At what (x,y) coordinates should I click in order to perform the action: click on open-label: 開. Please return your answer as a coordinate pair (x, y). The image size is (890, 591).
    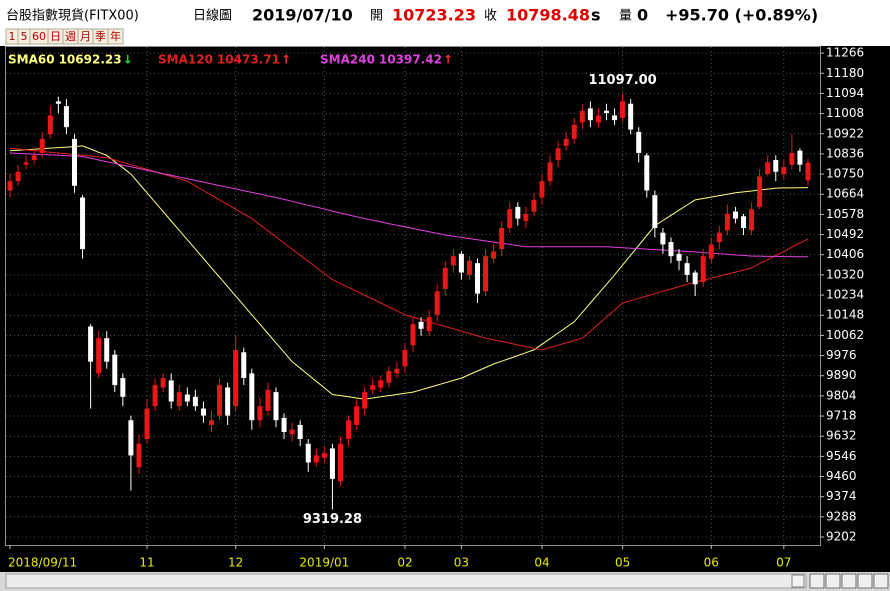
    Looking at the image, I should click on (376, 16).